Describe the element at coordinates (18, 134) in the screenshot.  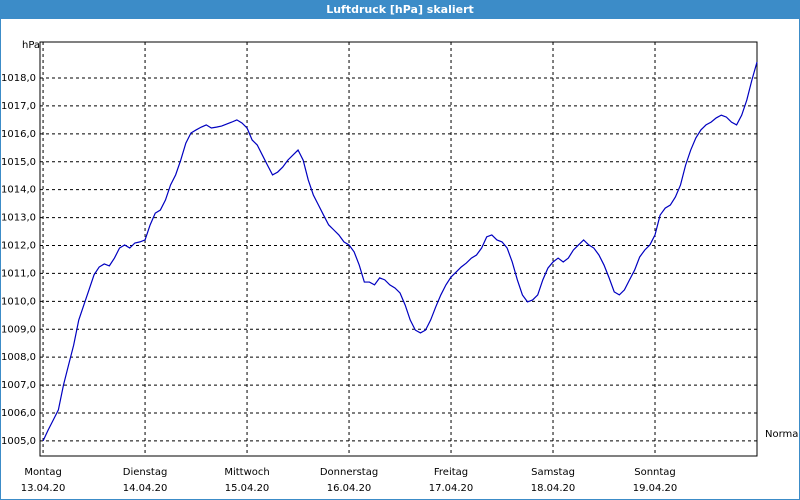
I see `y-tick-label: 1016,0` at that location.